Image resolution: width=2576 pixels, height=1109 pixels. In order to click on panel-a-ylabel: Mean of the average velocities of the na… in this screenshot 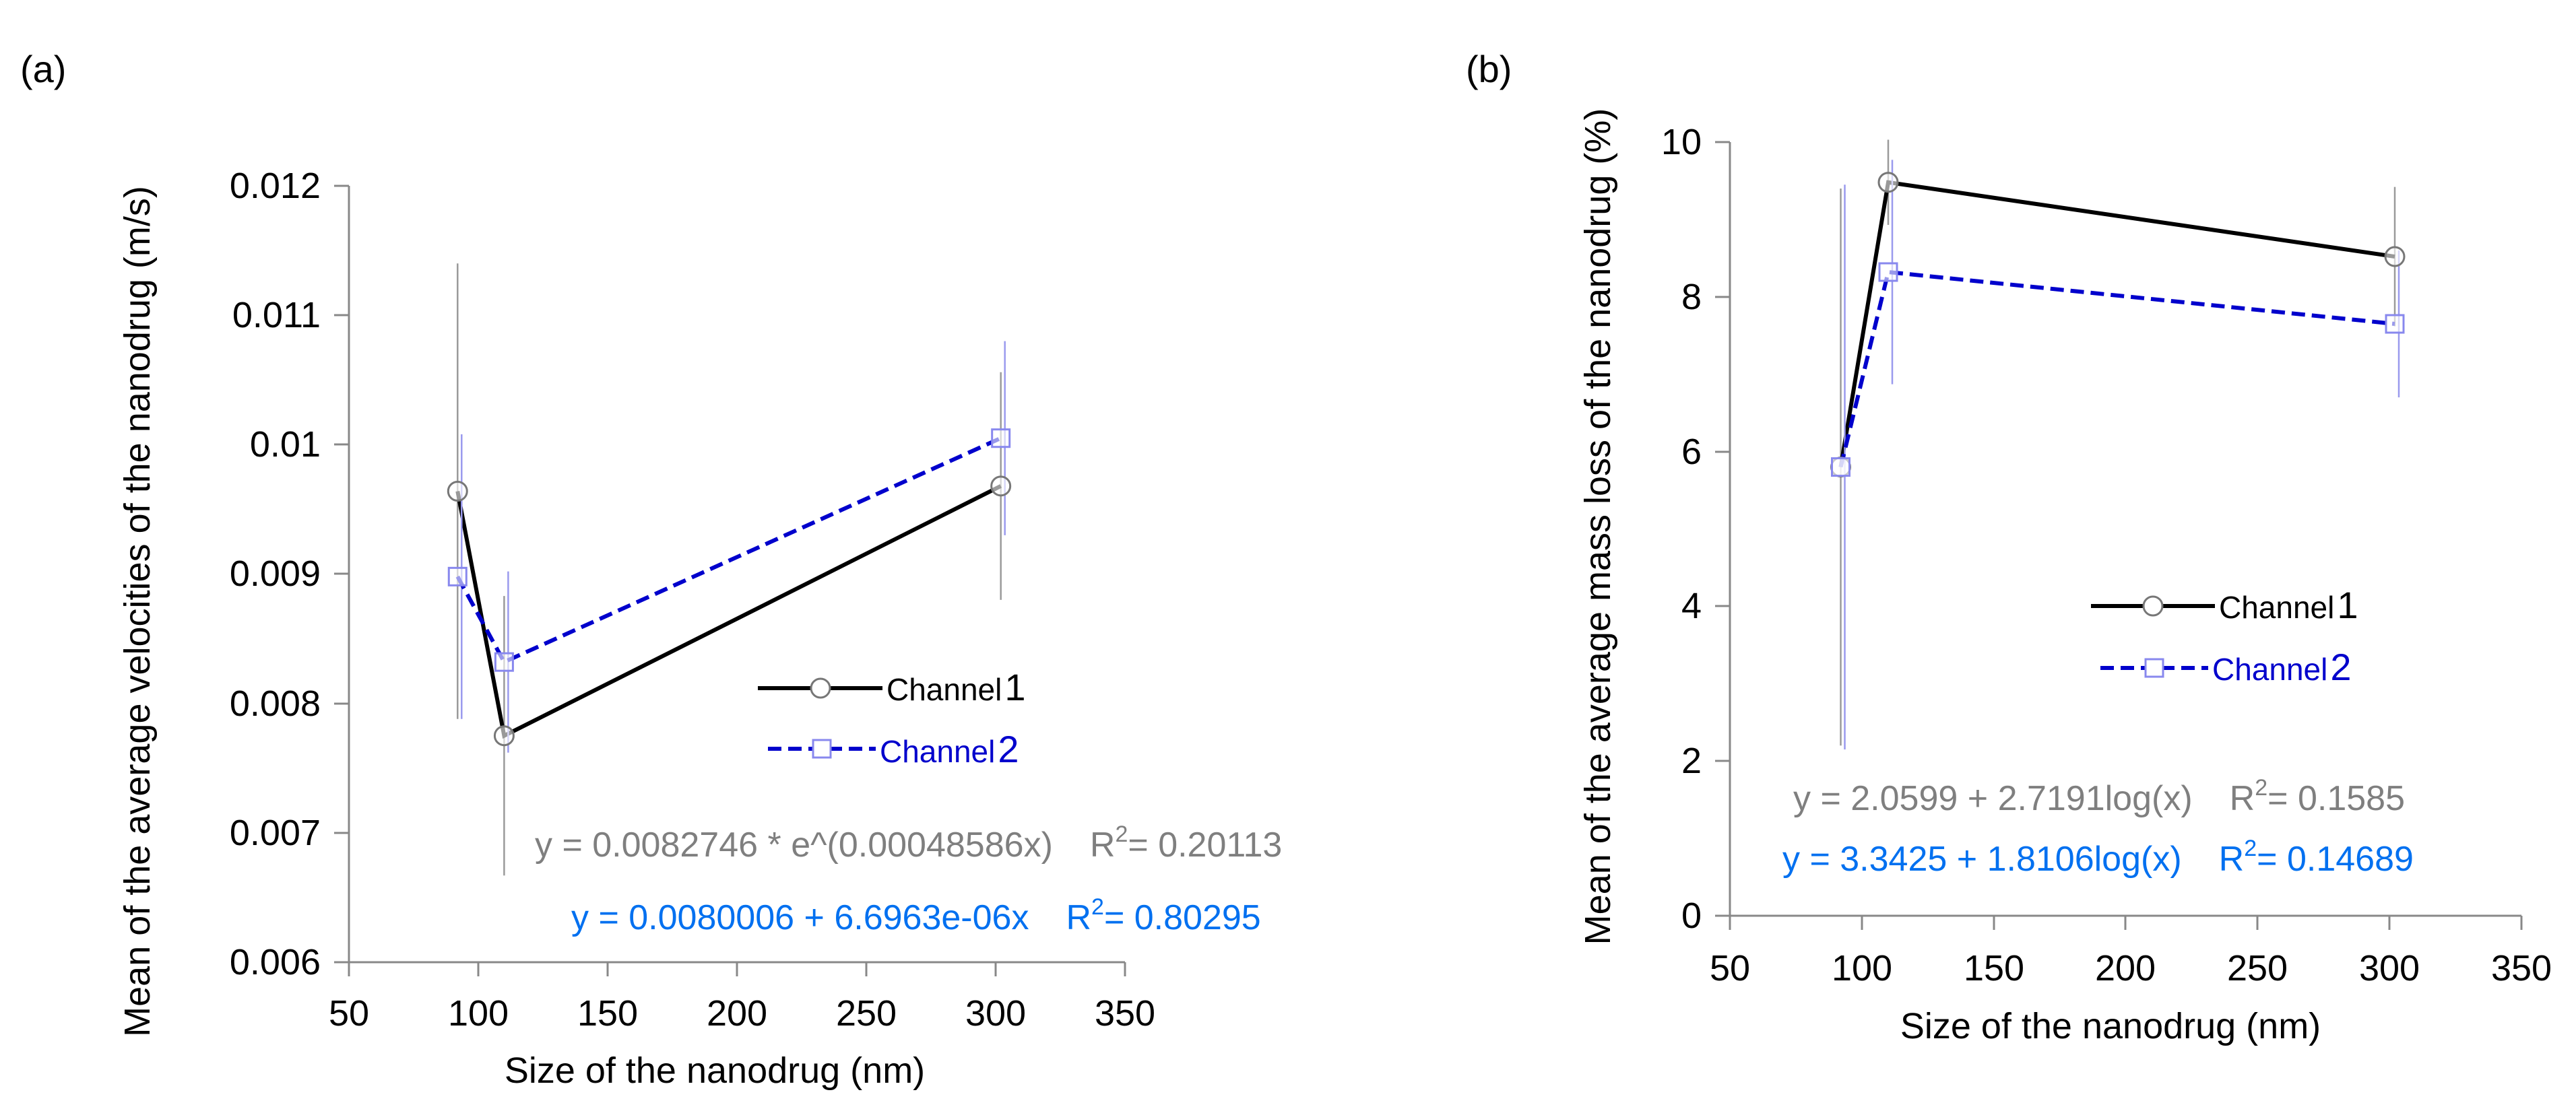, I will do `click(137, 611)`.